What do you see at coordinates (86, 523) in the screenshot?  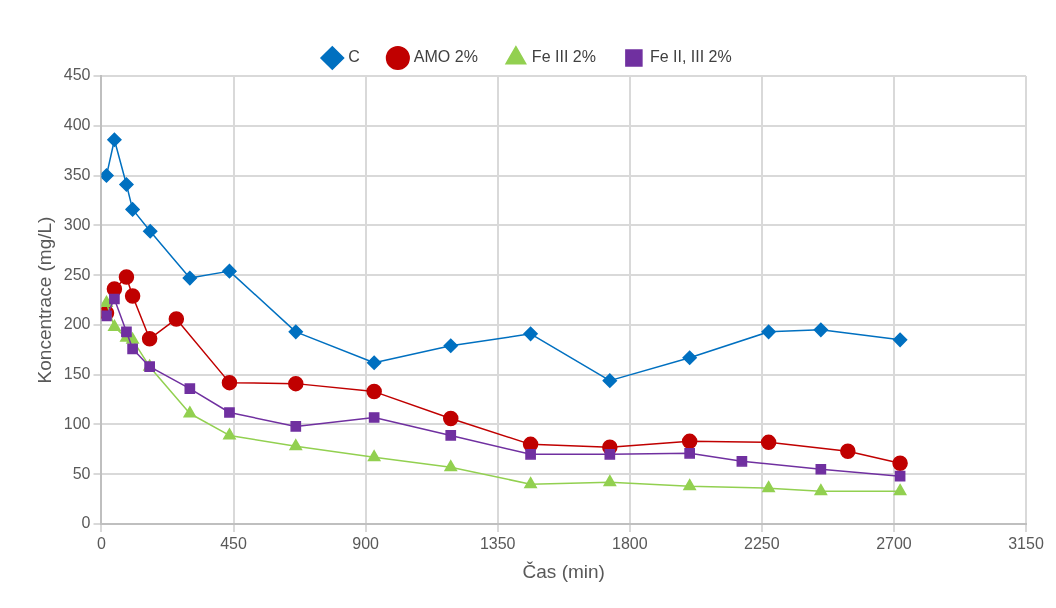 I see `y-tick-label: 0` at bounding box center [86, 523].